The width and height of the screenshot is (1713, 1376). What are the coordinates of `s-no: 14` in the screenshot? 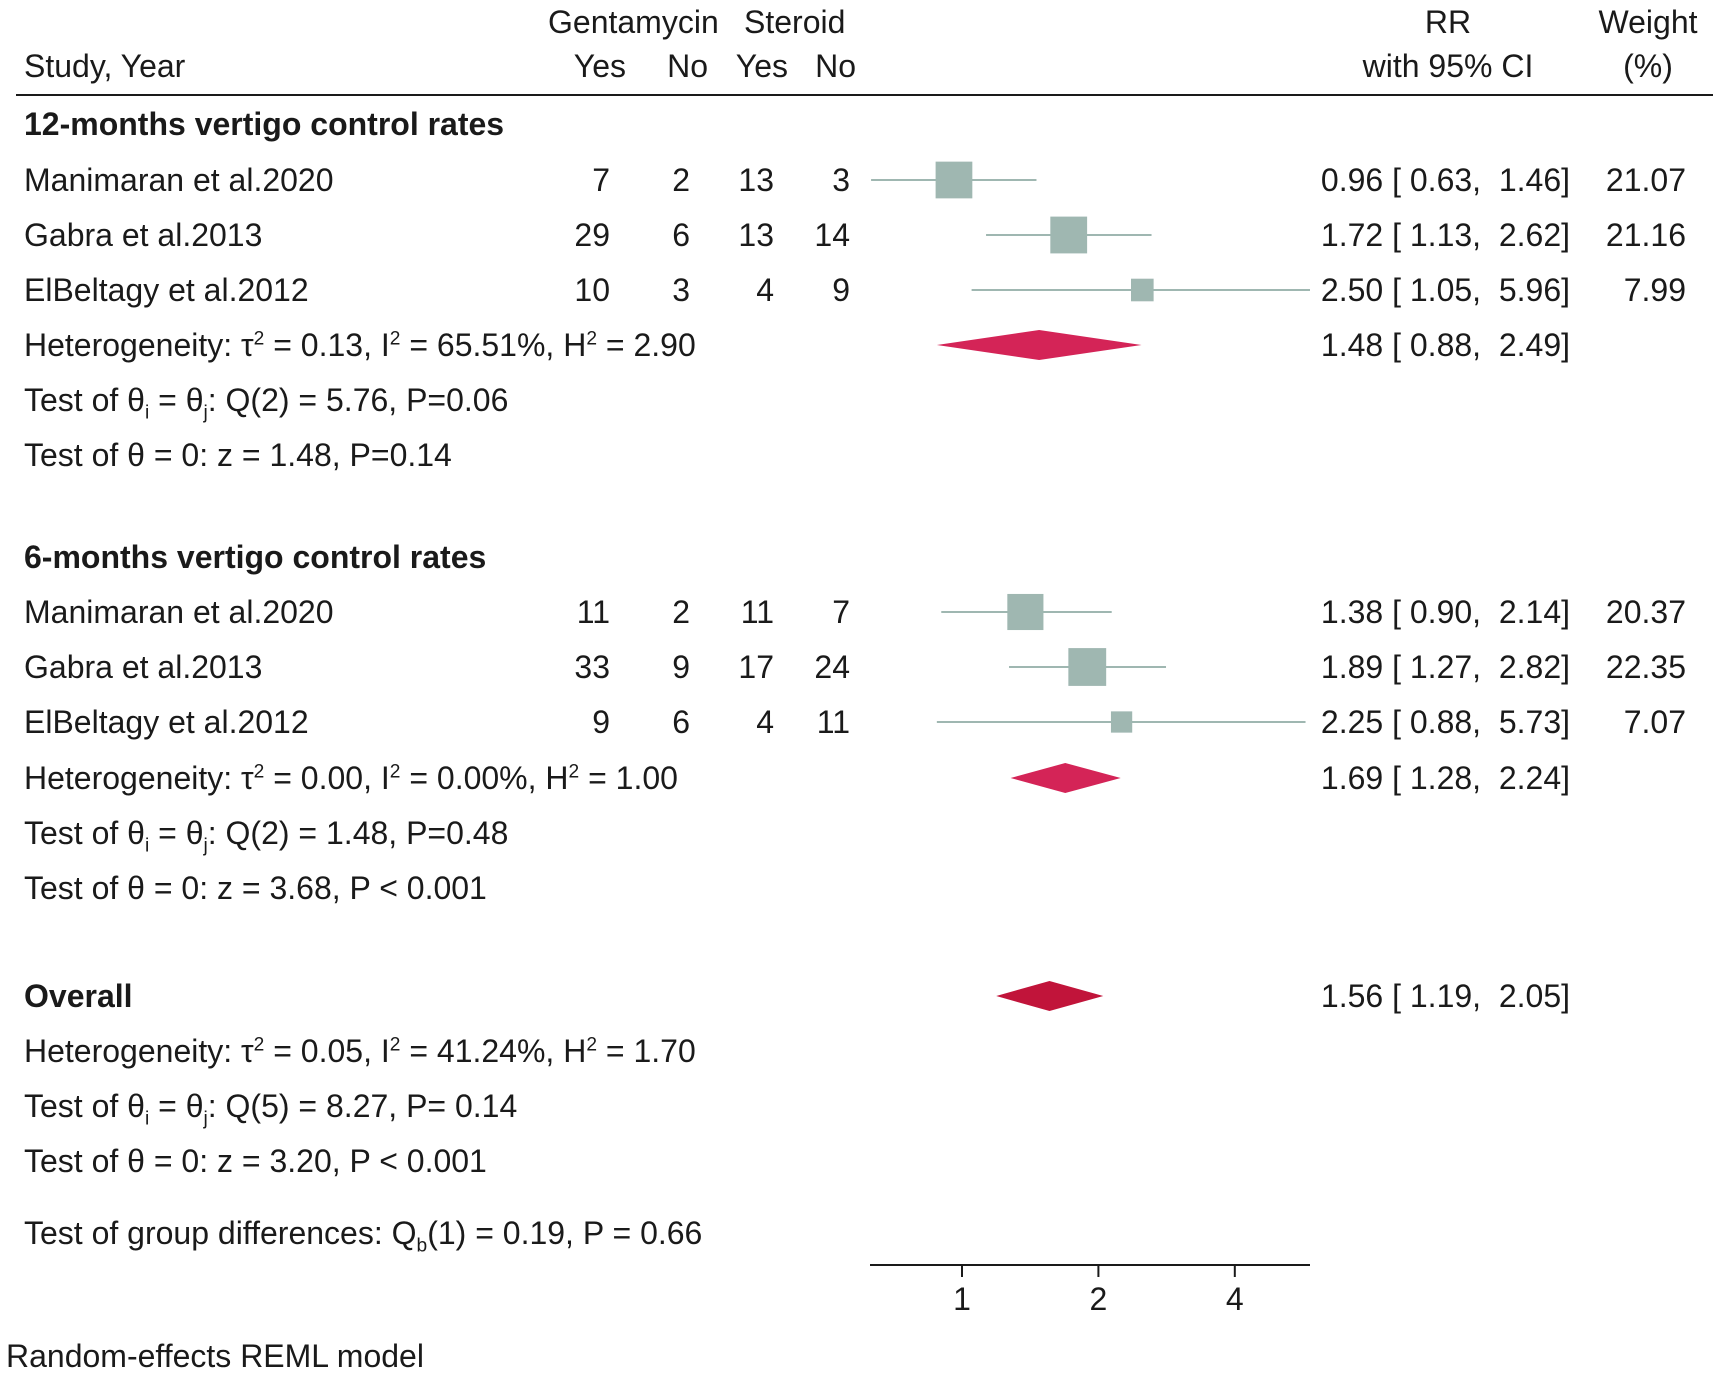 It's located at (832, 235).